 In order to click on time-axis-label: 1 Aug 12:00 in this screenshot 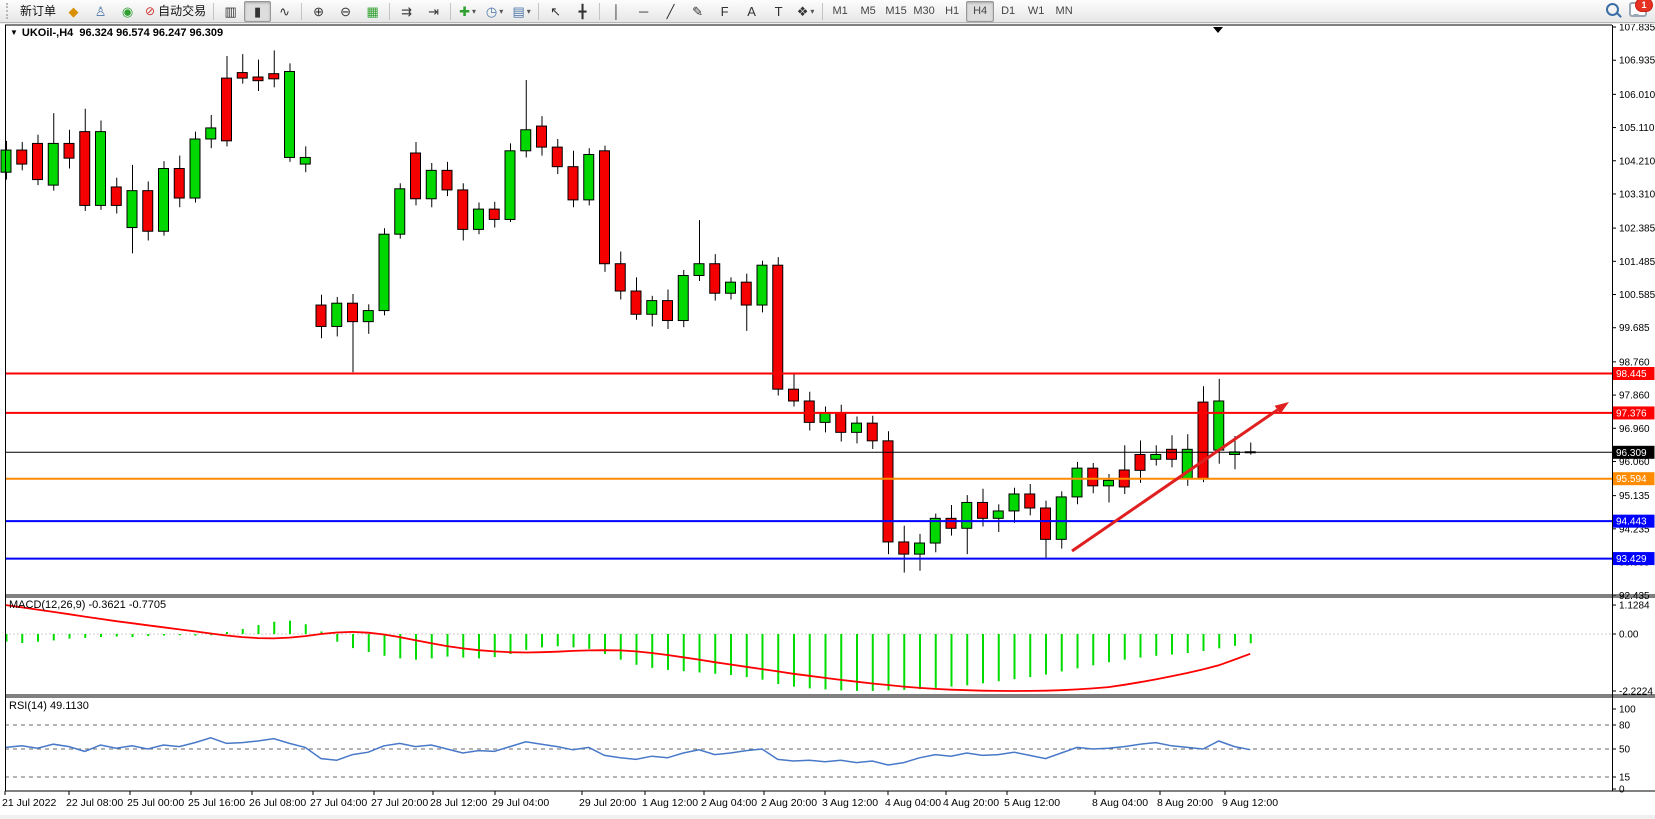, I will do `click(670, 803)`.